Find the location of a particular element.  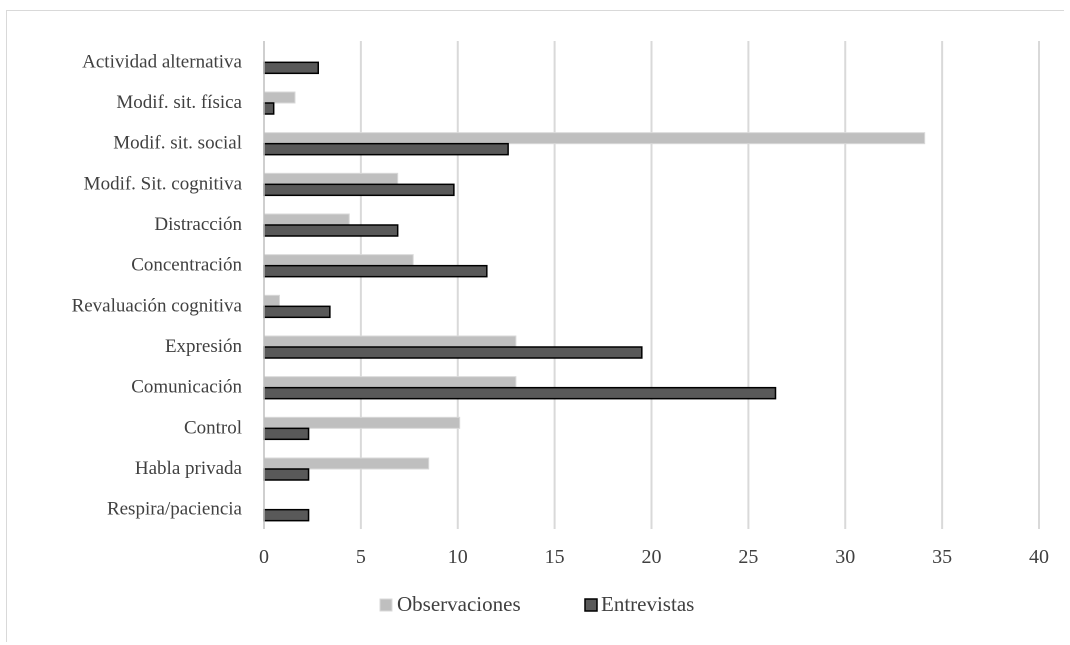

legend: Observaciones Entrevistas is located at coordinates (536, 604).